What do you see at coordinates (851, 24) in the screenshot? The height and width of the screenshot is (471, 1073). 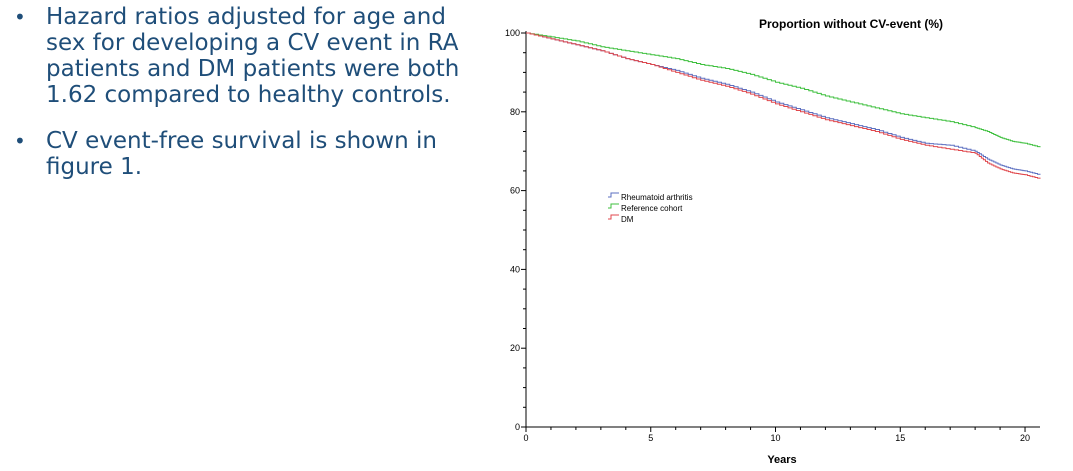 I see `chart-title: Proportion without CV-event (%)` at bounding box center [851, 24].